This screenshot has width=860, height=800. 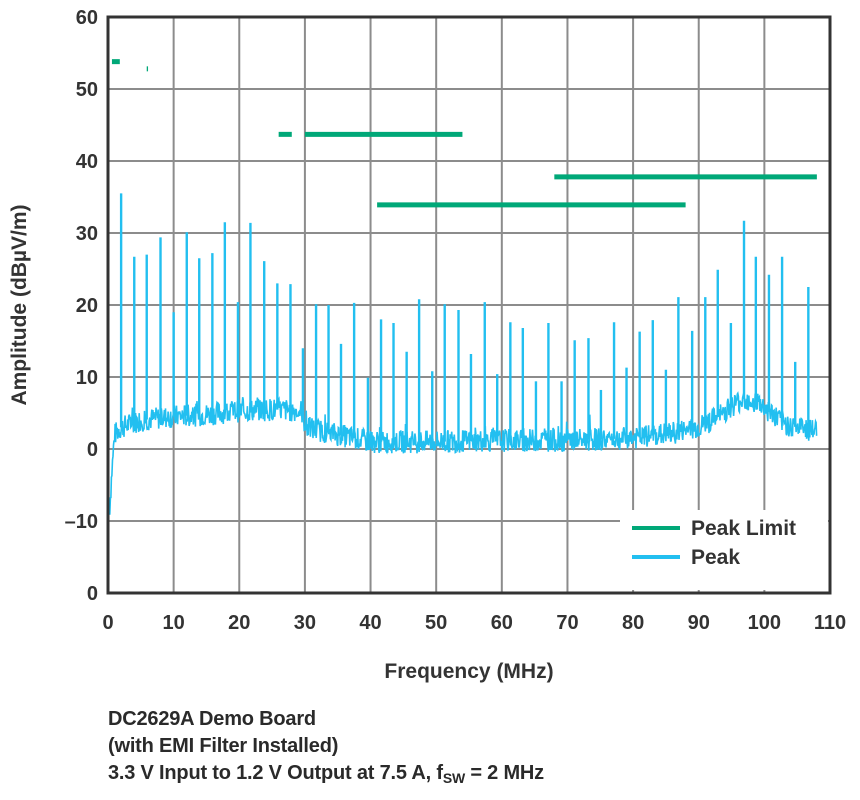 I want to click on x-tick-label: 40, so click(x=370, y=623).